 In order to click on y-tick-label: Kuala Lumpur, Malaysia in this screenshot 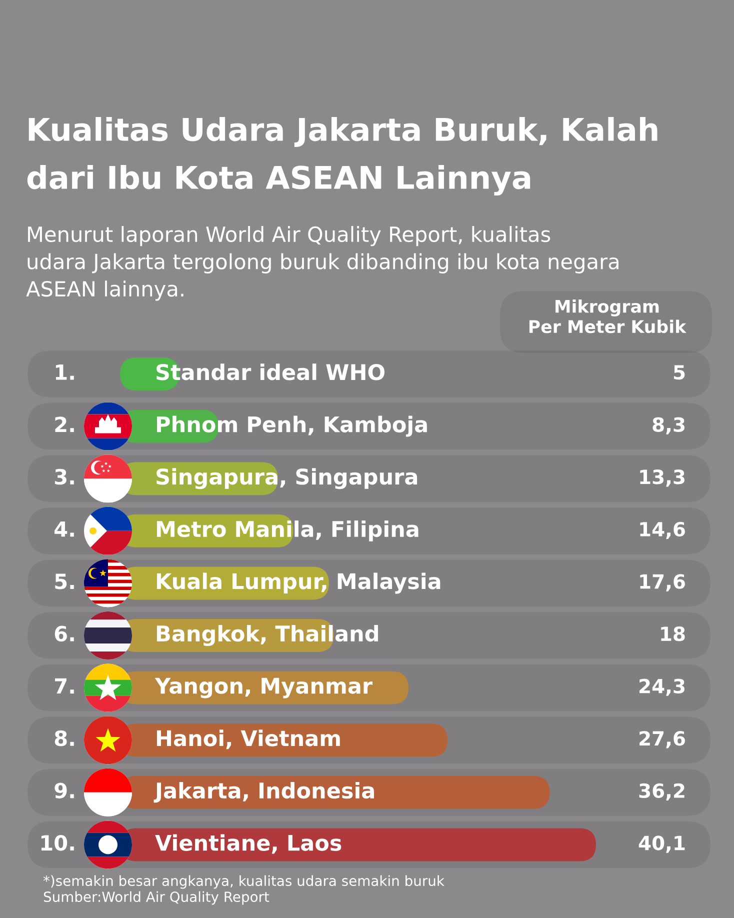, I will do `click(298, 583)`.